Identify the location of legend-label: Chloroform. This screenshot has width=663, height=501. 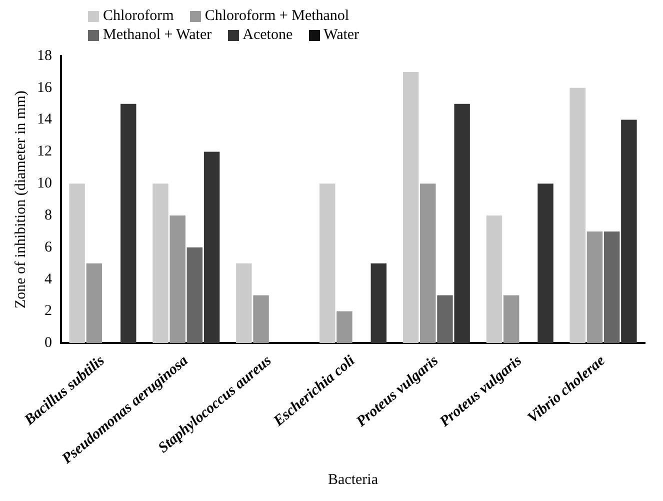
(138, 16).